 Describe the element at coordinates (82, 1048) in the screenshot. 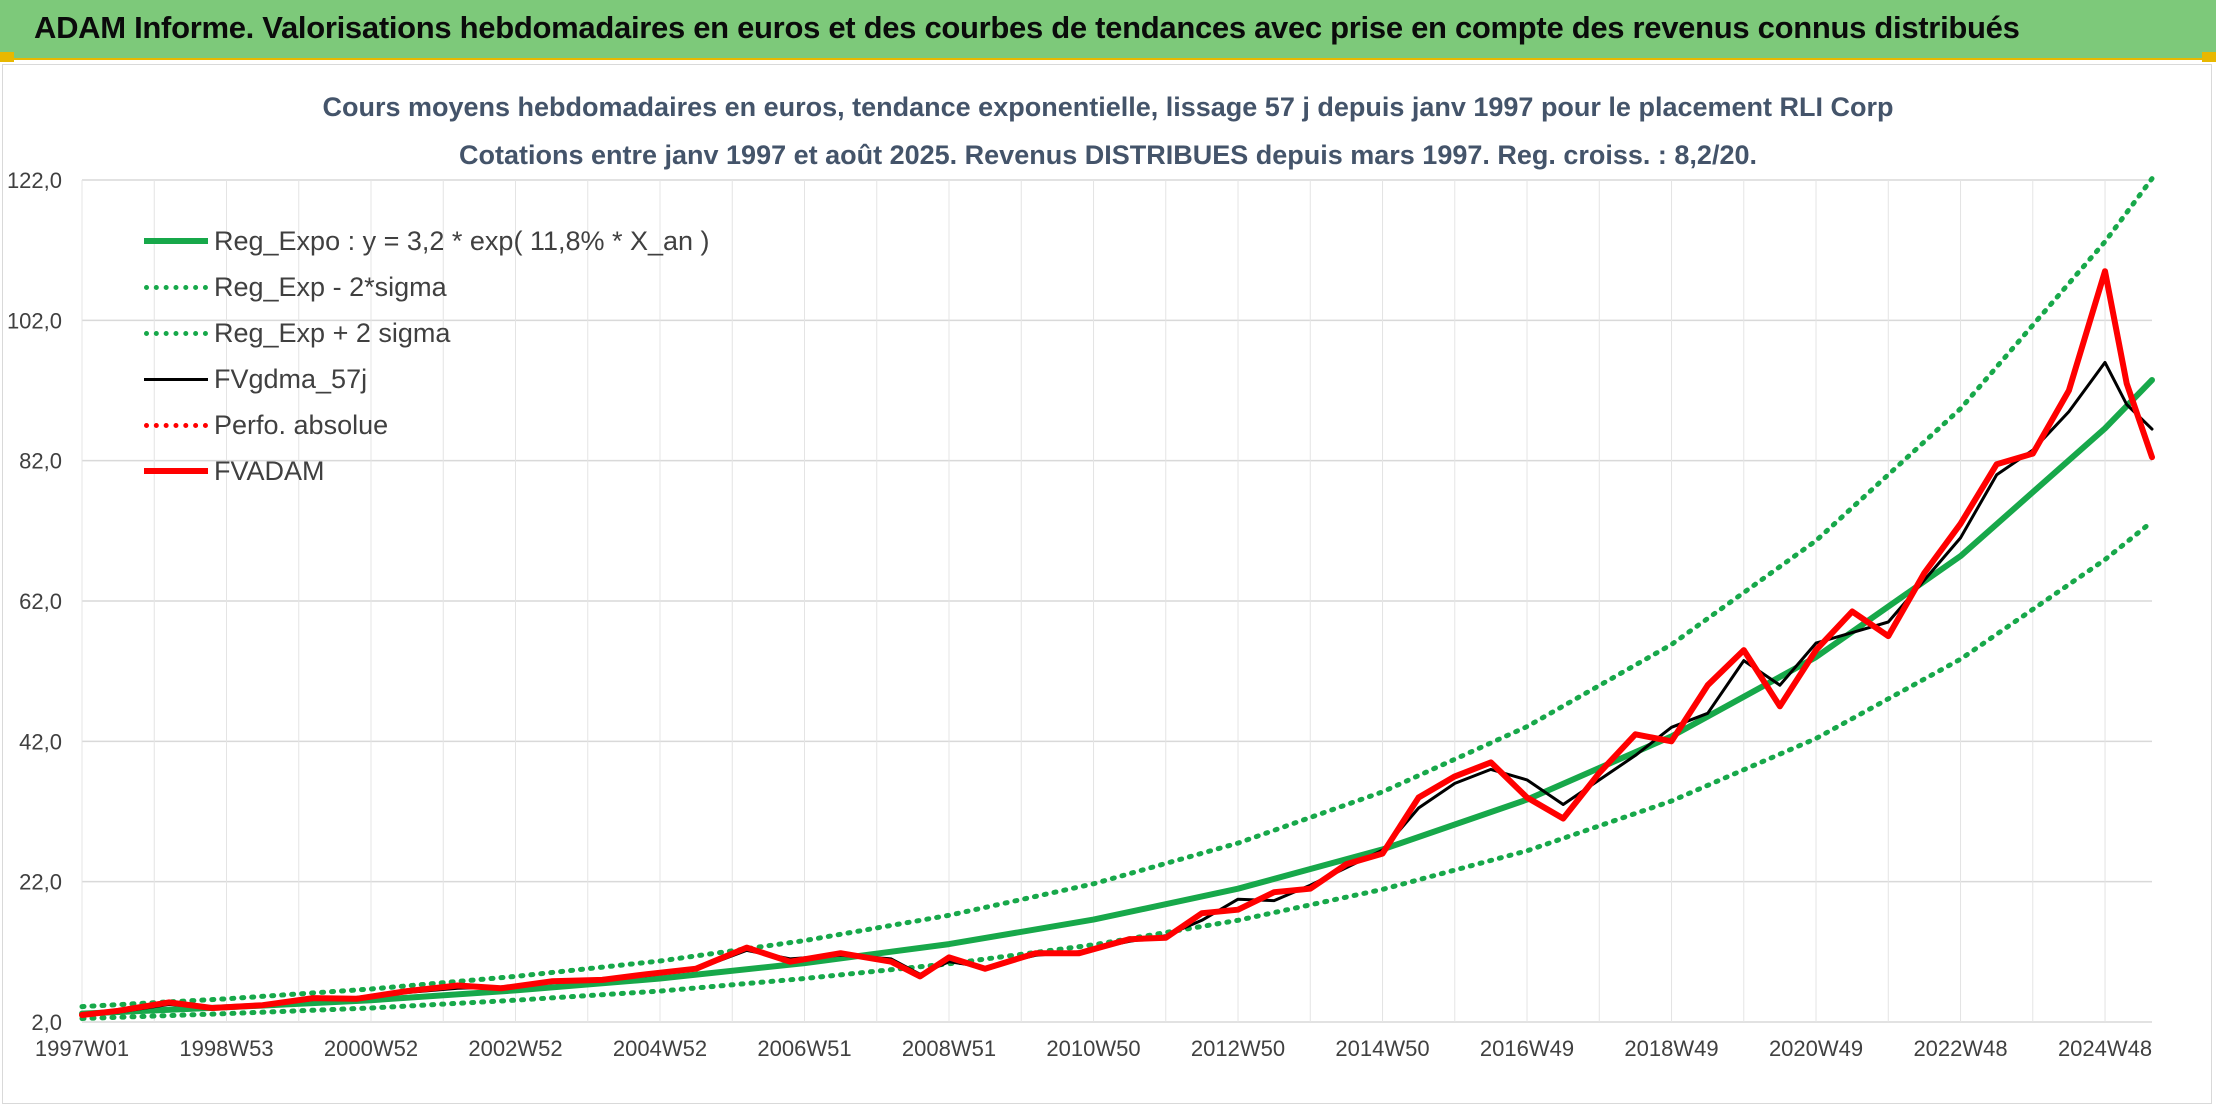

I see `x-tick-label: 1997W01` at that location.